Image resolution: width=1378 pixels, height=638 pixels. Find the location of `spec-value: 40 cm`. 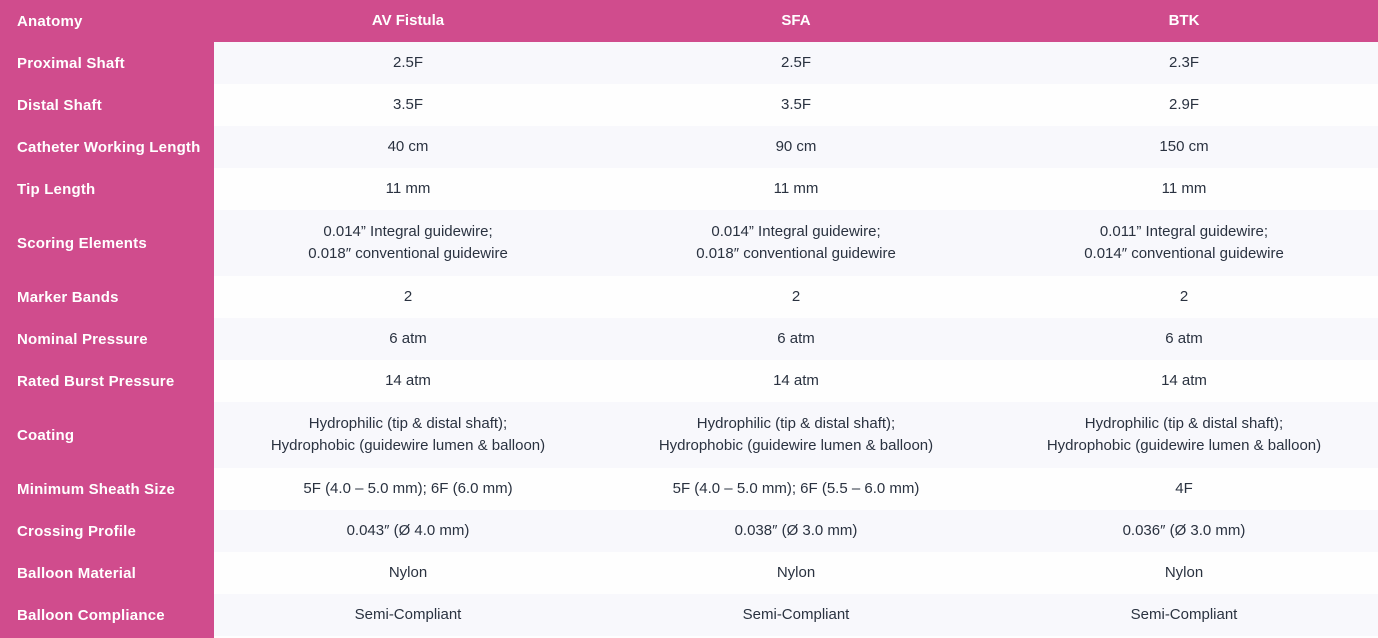

spec-value: 40 cm is located at coordinates (408, 147).